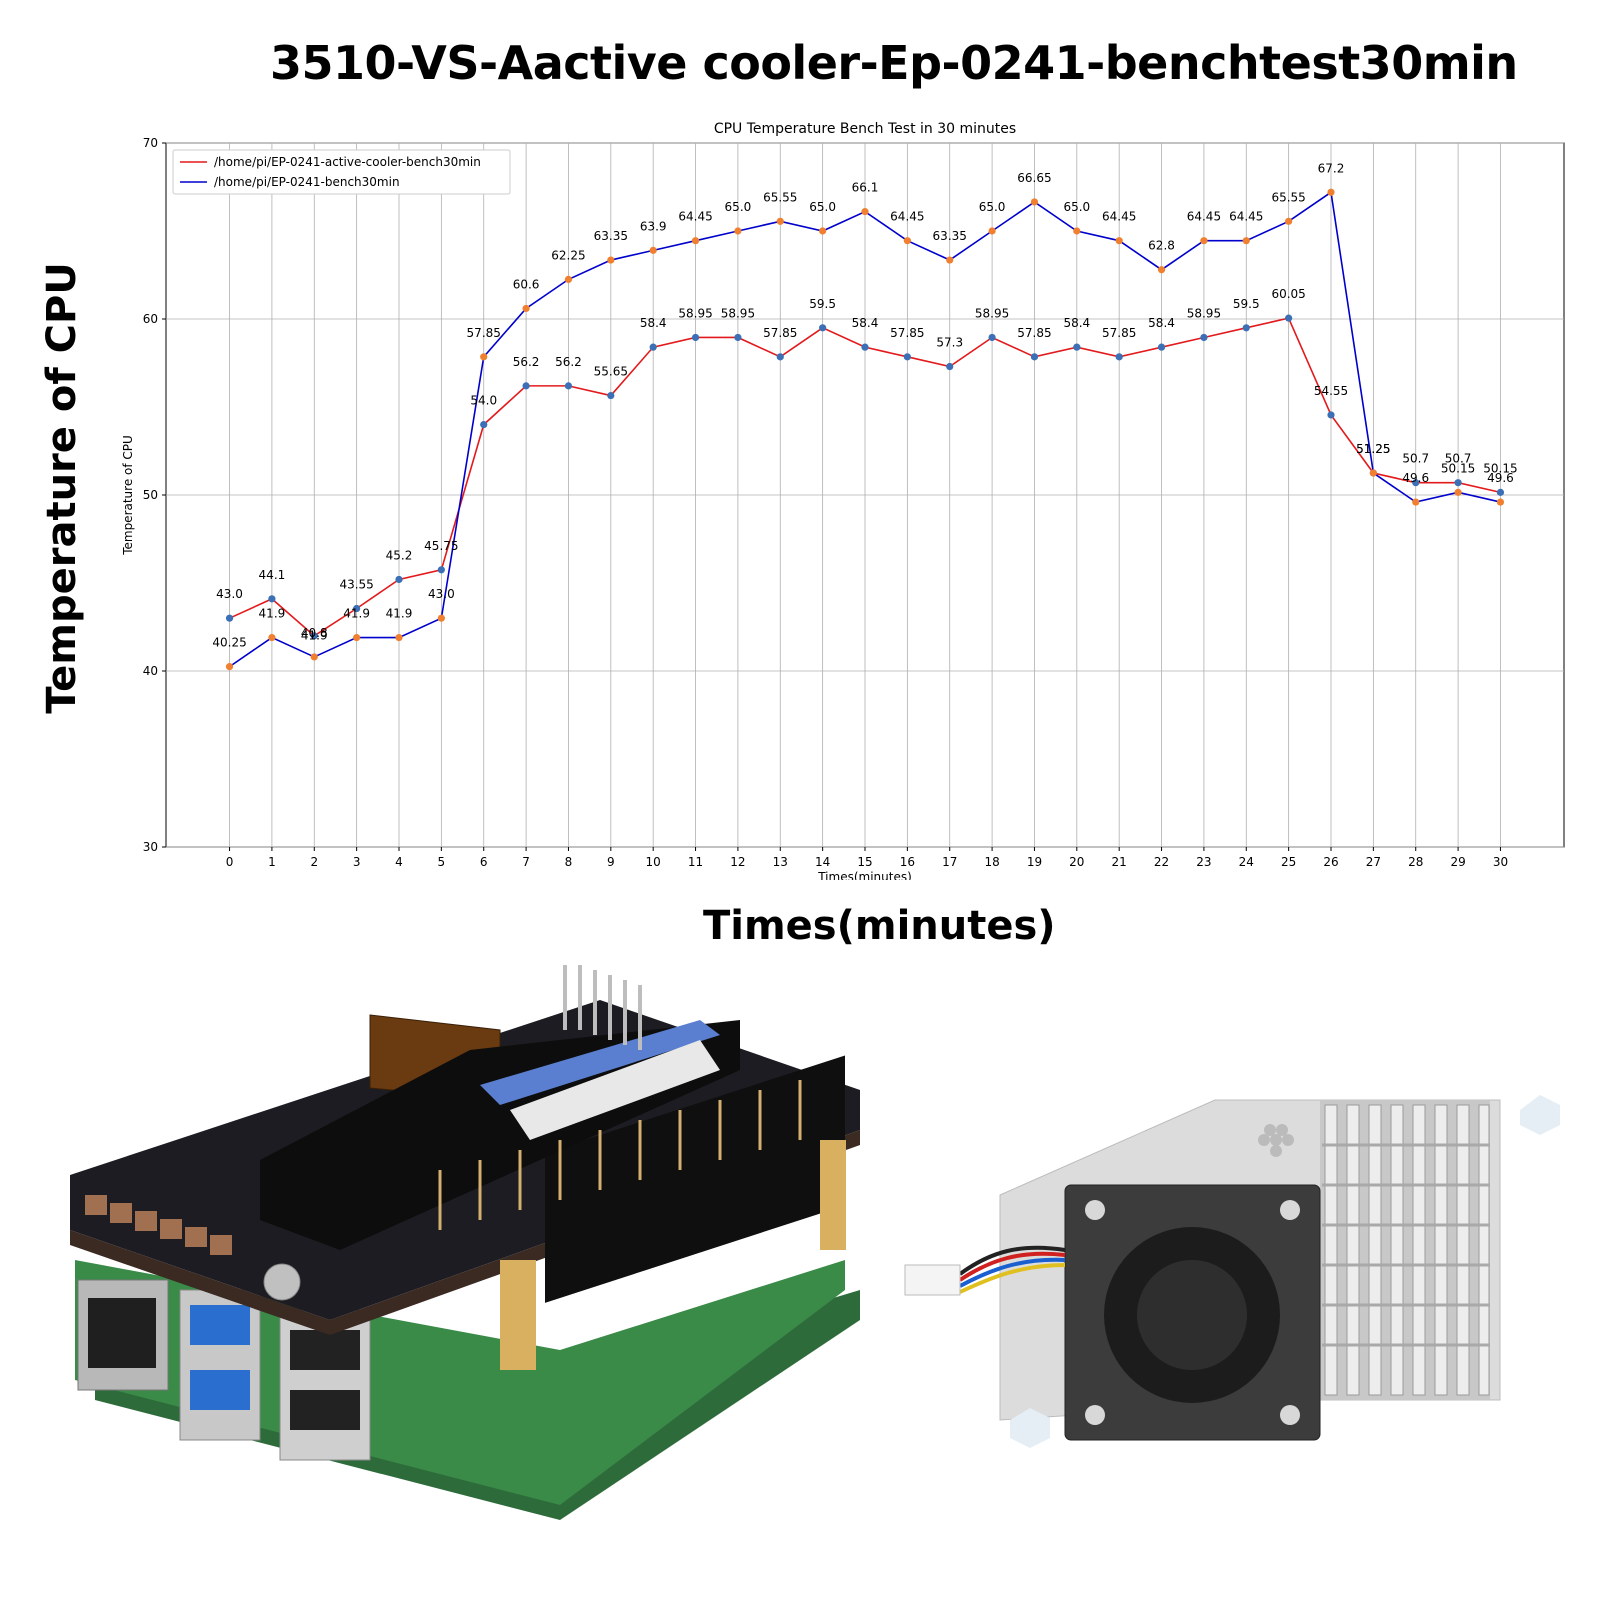  I want to click on legend-label-bench: /home/pi/EP-0241-bench30min, so click(307, 182).